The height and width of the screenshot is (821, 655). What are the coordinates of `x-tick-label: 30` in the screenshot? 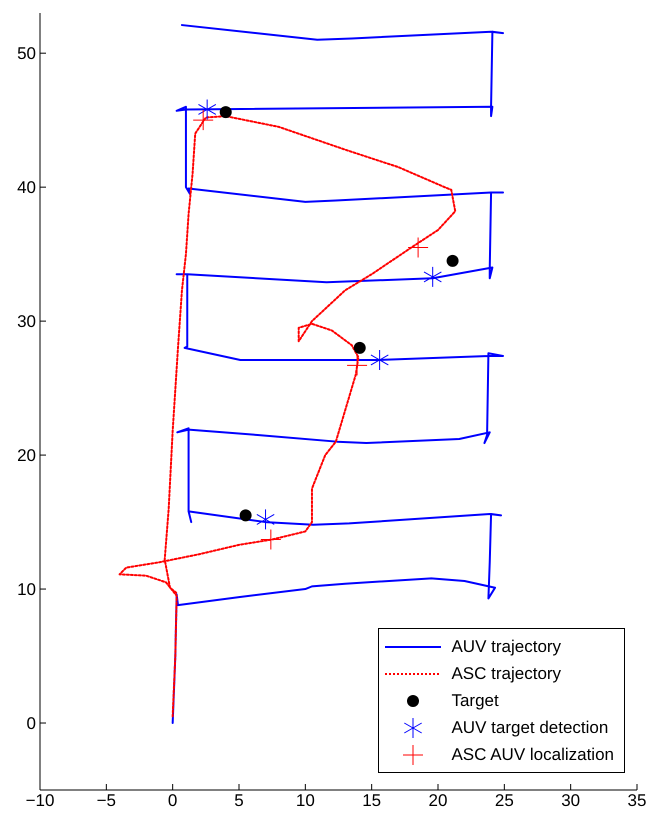 It's located at (570, 800).